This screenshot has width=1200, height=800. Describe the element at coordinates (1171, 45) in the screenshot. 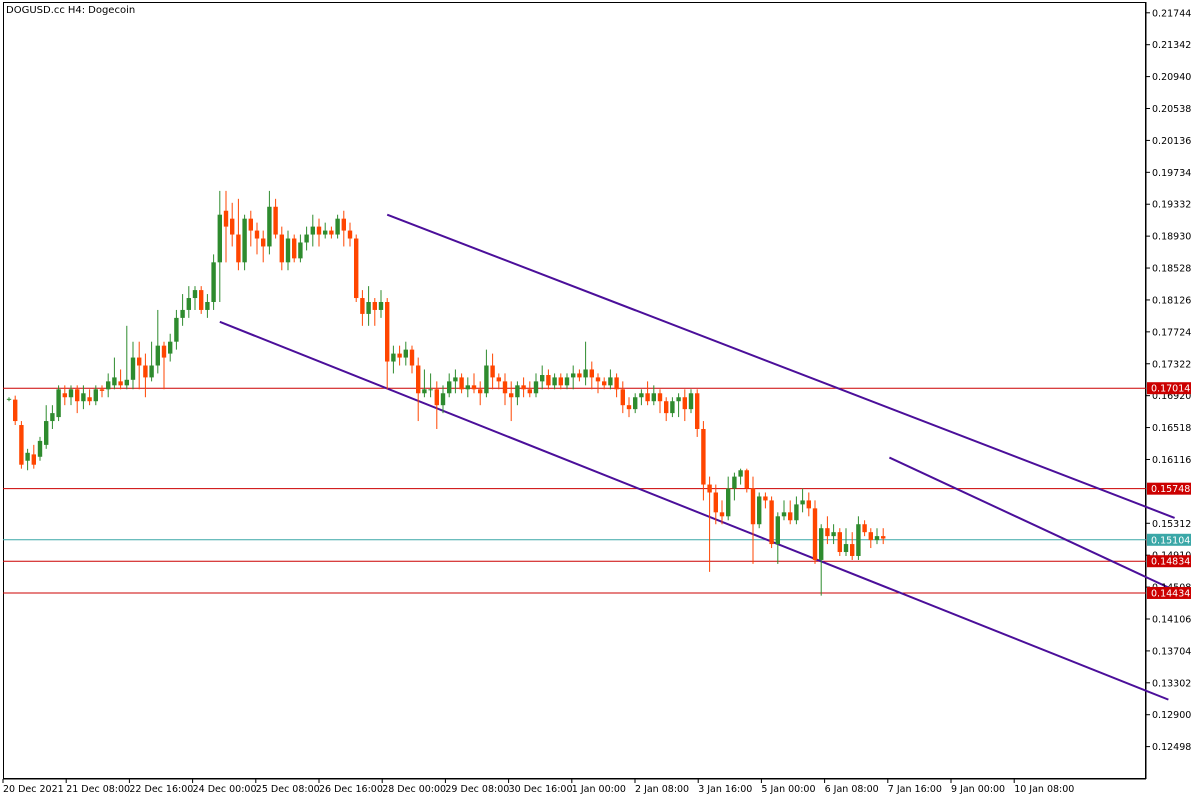

I see `y-tick-label-1: 0.21342` at that location.